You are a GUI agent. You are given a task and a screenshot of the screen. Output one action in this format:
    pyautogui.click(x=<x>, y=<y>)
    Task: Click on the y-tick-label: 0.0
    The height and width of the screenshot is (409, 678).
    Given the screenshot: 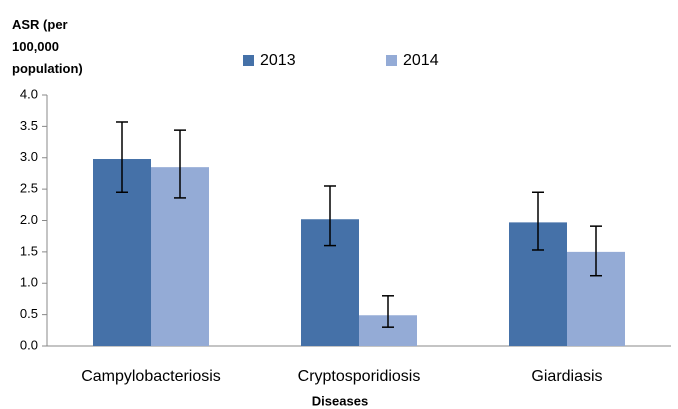 What is the action you would take?
    pyautogui.click(x=29, y=344)
    